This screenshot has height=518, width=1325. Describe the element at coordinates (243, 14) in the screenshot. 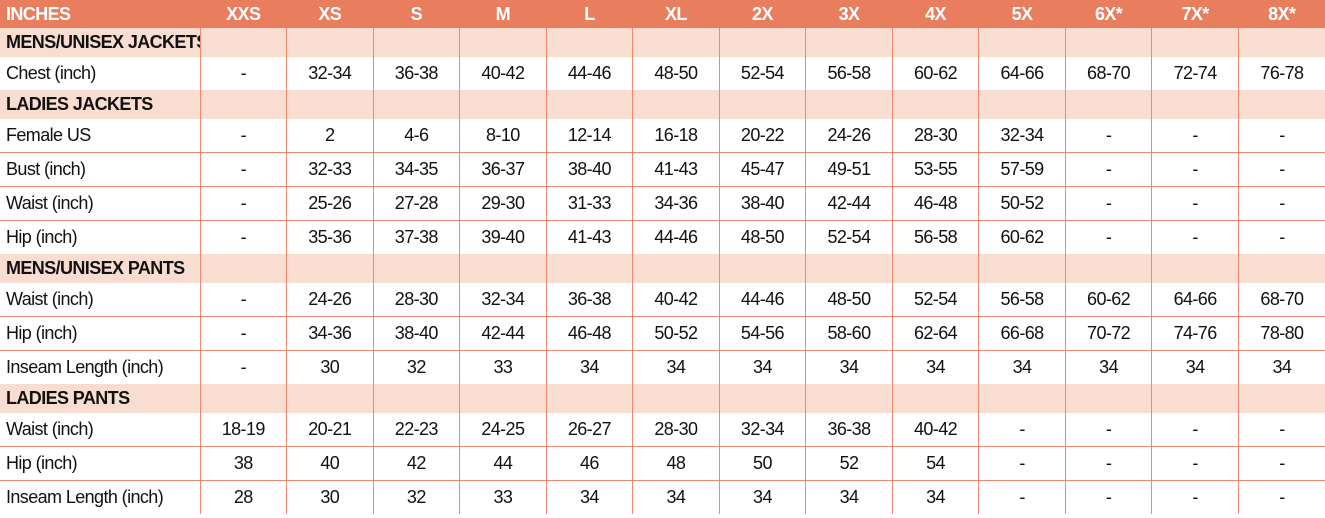

I see `size-header: XXS` at that location.